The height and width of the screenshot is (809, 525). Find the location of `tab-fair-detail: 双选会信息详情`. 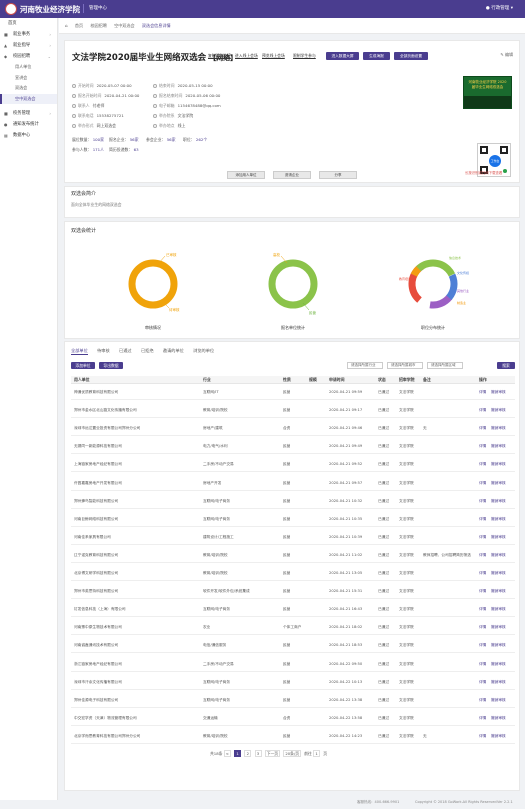

tab-fair-detail: 双选会信息详情 is located at coordinates (156, 25).